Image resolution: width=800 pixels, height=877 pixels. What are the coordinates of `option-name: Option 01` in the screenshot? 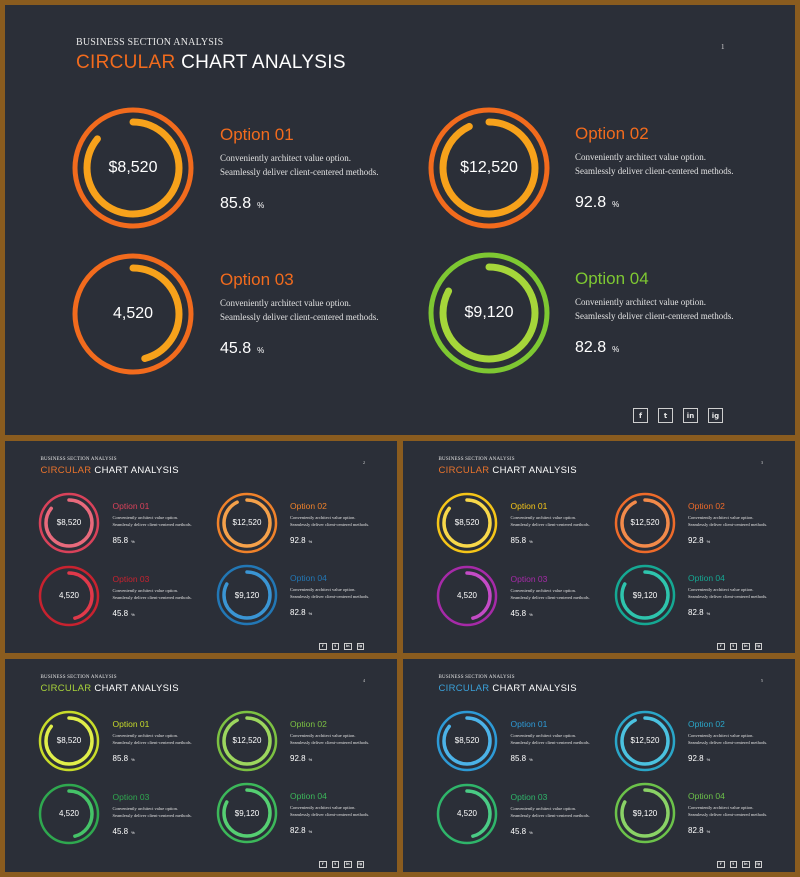 It's located at (529, 506).